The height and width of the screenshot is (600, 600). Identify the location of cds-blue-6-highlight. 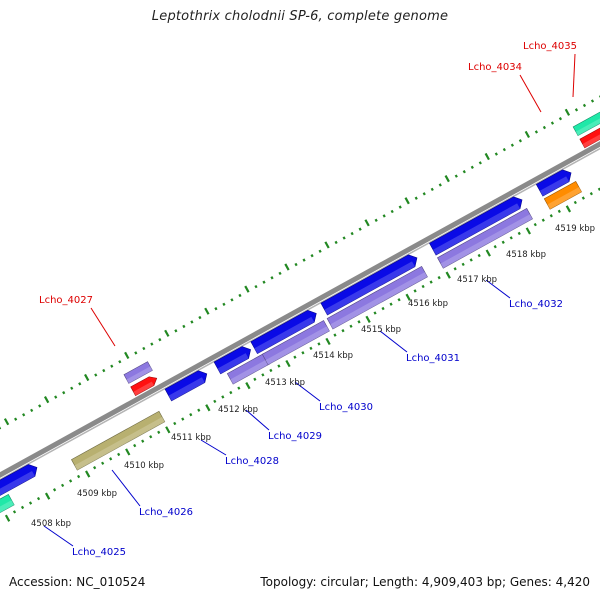
(554, 186).